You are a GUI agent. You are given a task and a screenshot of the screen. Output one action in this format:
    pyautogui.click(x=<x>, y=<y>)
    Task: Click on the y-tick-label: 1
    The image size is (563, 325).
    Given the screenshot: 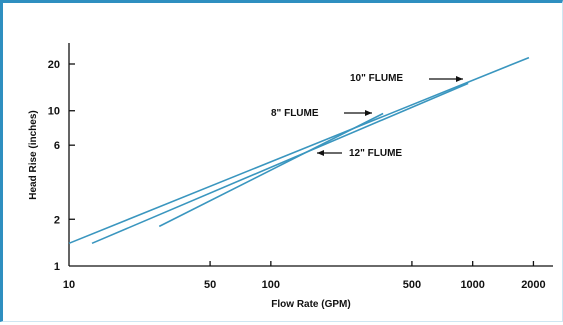 What is the action you would take?
    pyautogui.click(x=57, y=267)
    